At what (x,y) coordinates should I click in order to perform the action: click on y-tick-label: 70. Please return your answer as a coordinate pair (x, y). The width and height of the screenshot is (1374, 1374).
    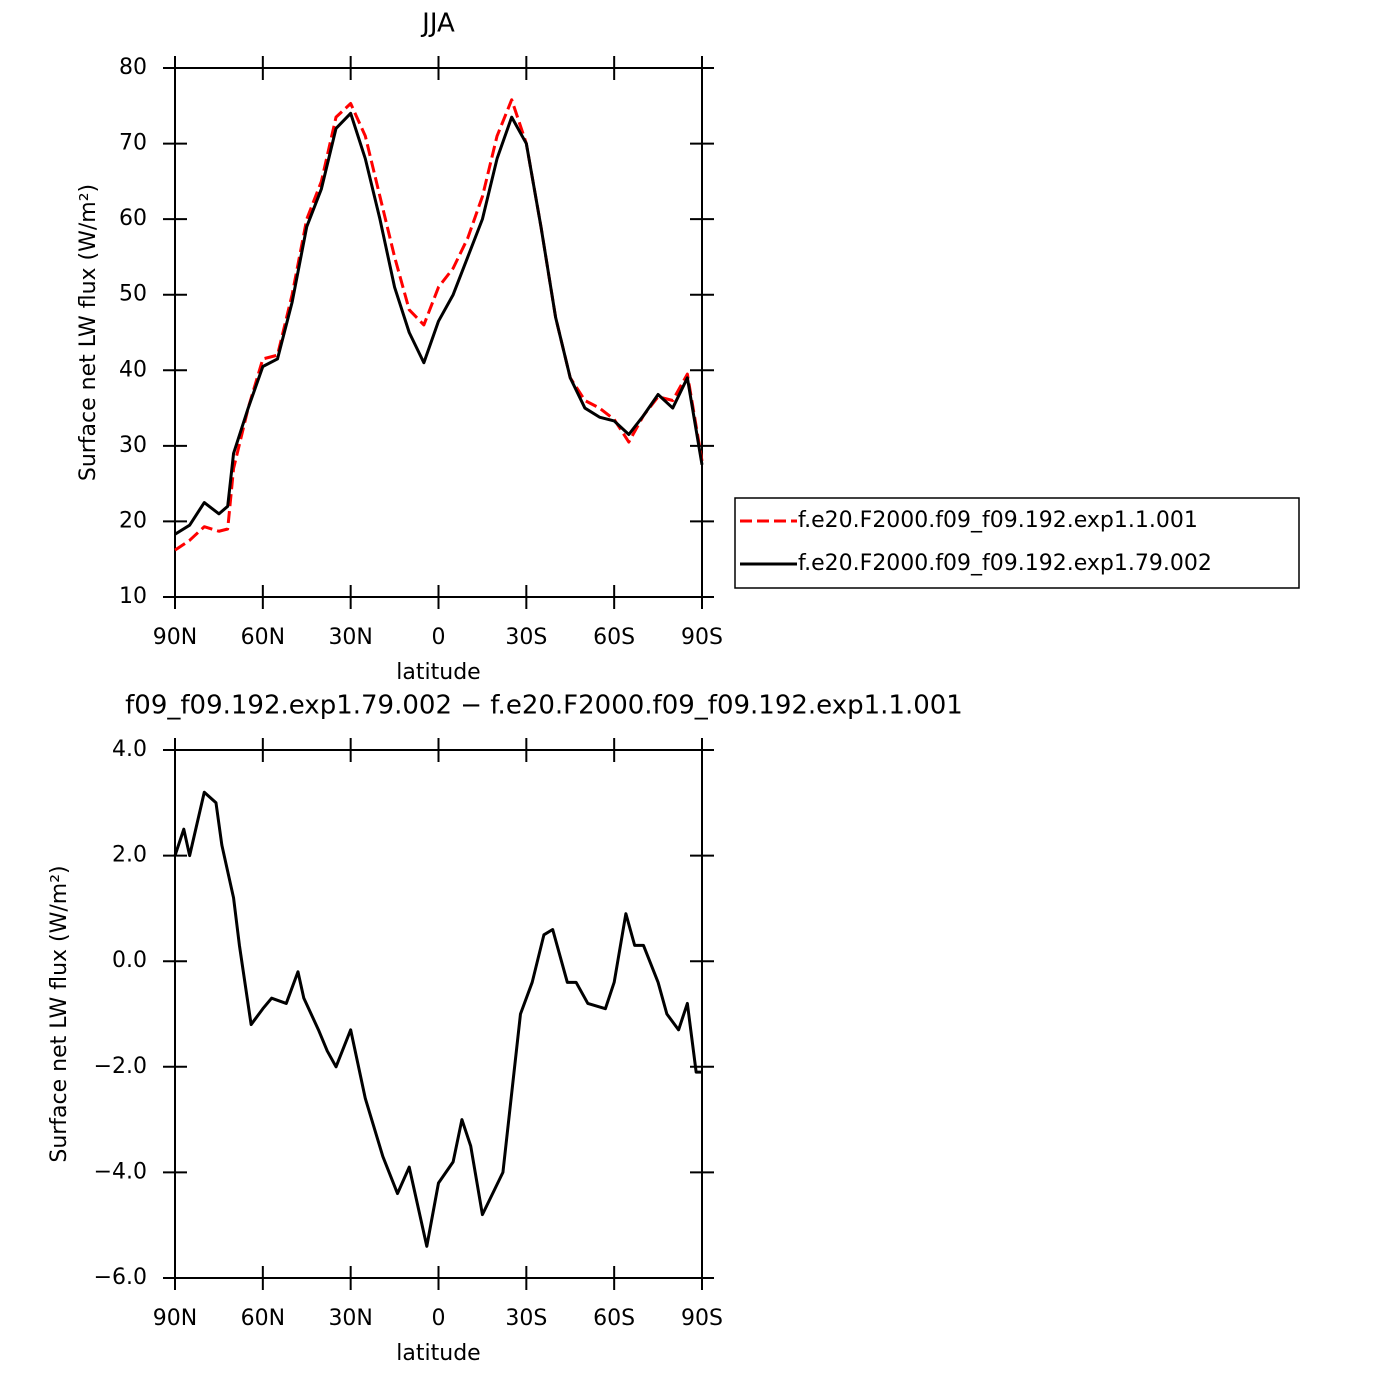
    Looking at the image, I should click on (133, 143).